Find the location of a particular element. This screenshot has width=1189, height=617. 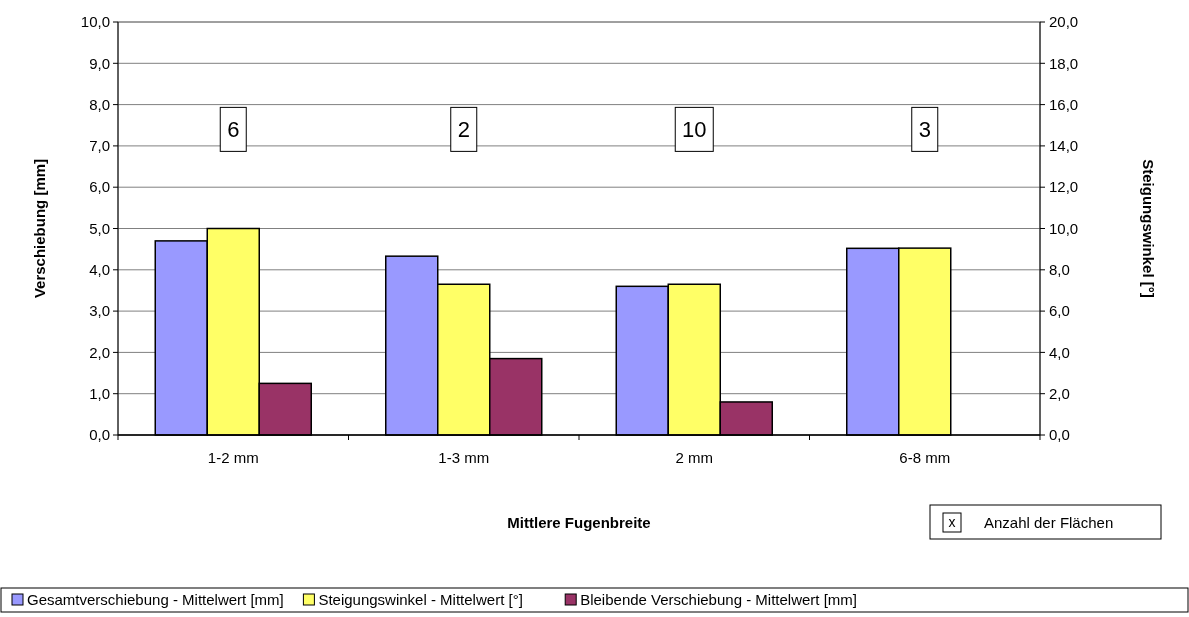

annotation: 3 is located at coordinates (924, 130).